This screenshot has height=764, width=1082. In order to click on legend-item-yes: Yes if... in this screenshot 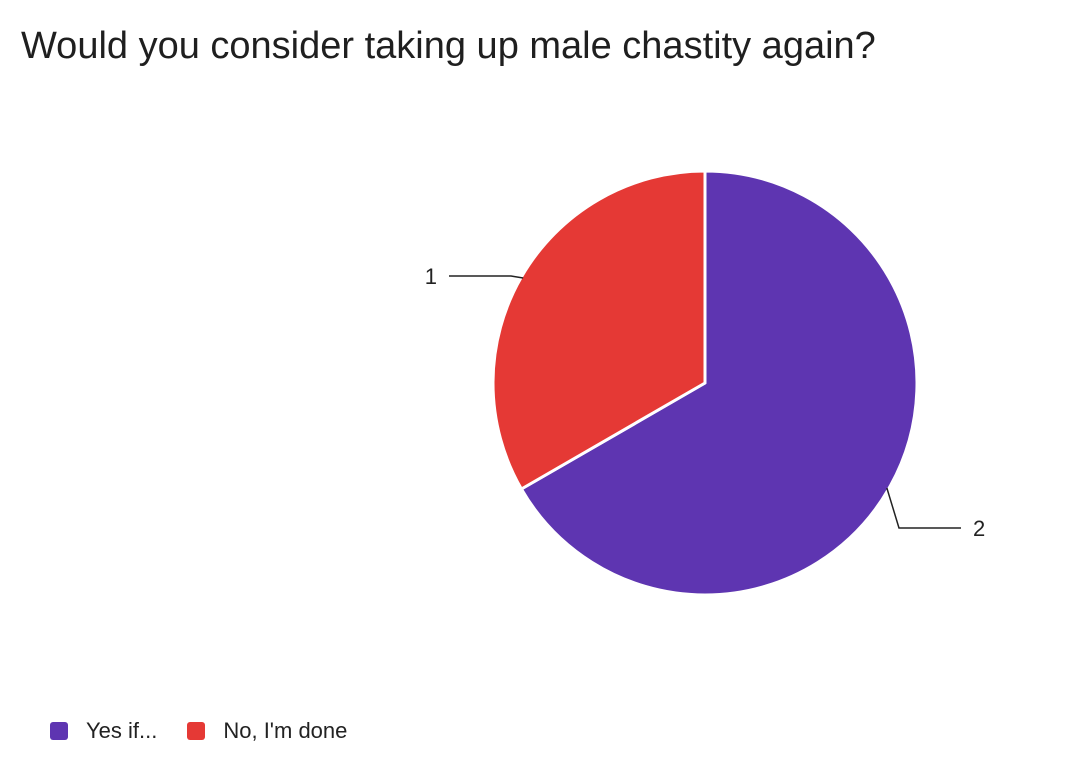, I will do `click(103, 731)`.